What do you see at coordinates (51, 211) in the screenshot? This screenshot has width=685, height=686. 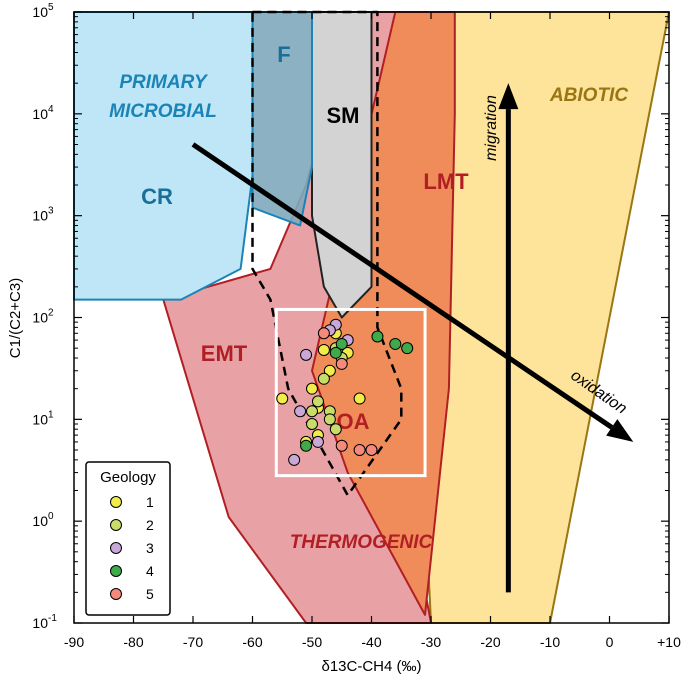 I see `y-tick-exponent: 3` at bounding box center [51, 211].